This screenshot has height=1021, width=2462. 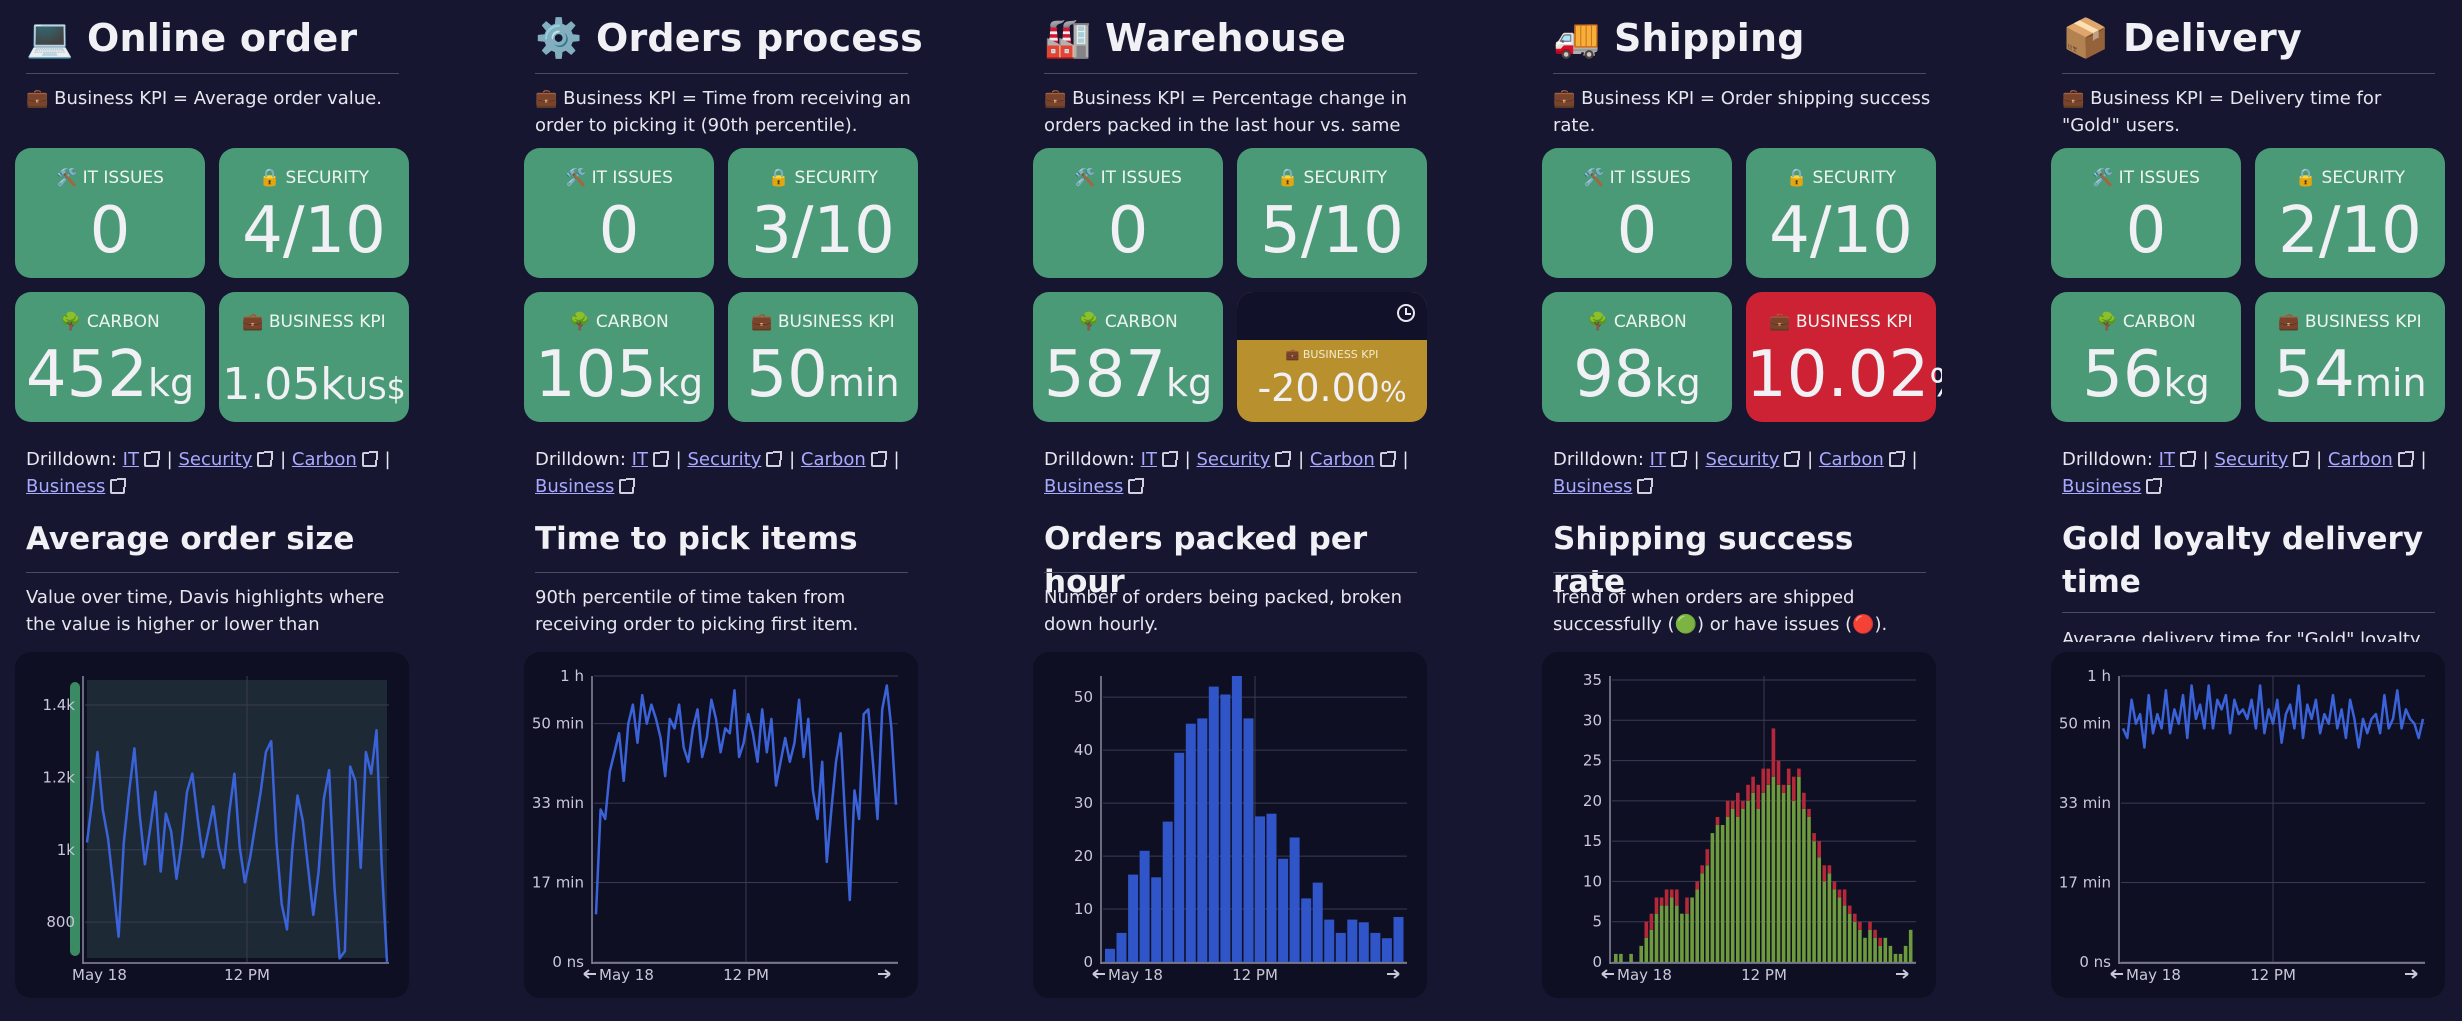 What do you see at coordinates (2350, 231) in the screenshot?
I see `tile-value: 2/10` at bounding box center [2350, 231].